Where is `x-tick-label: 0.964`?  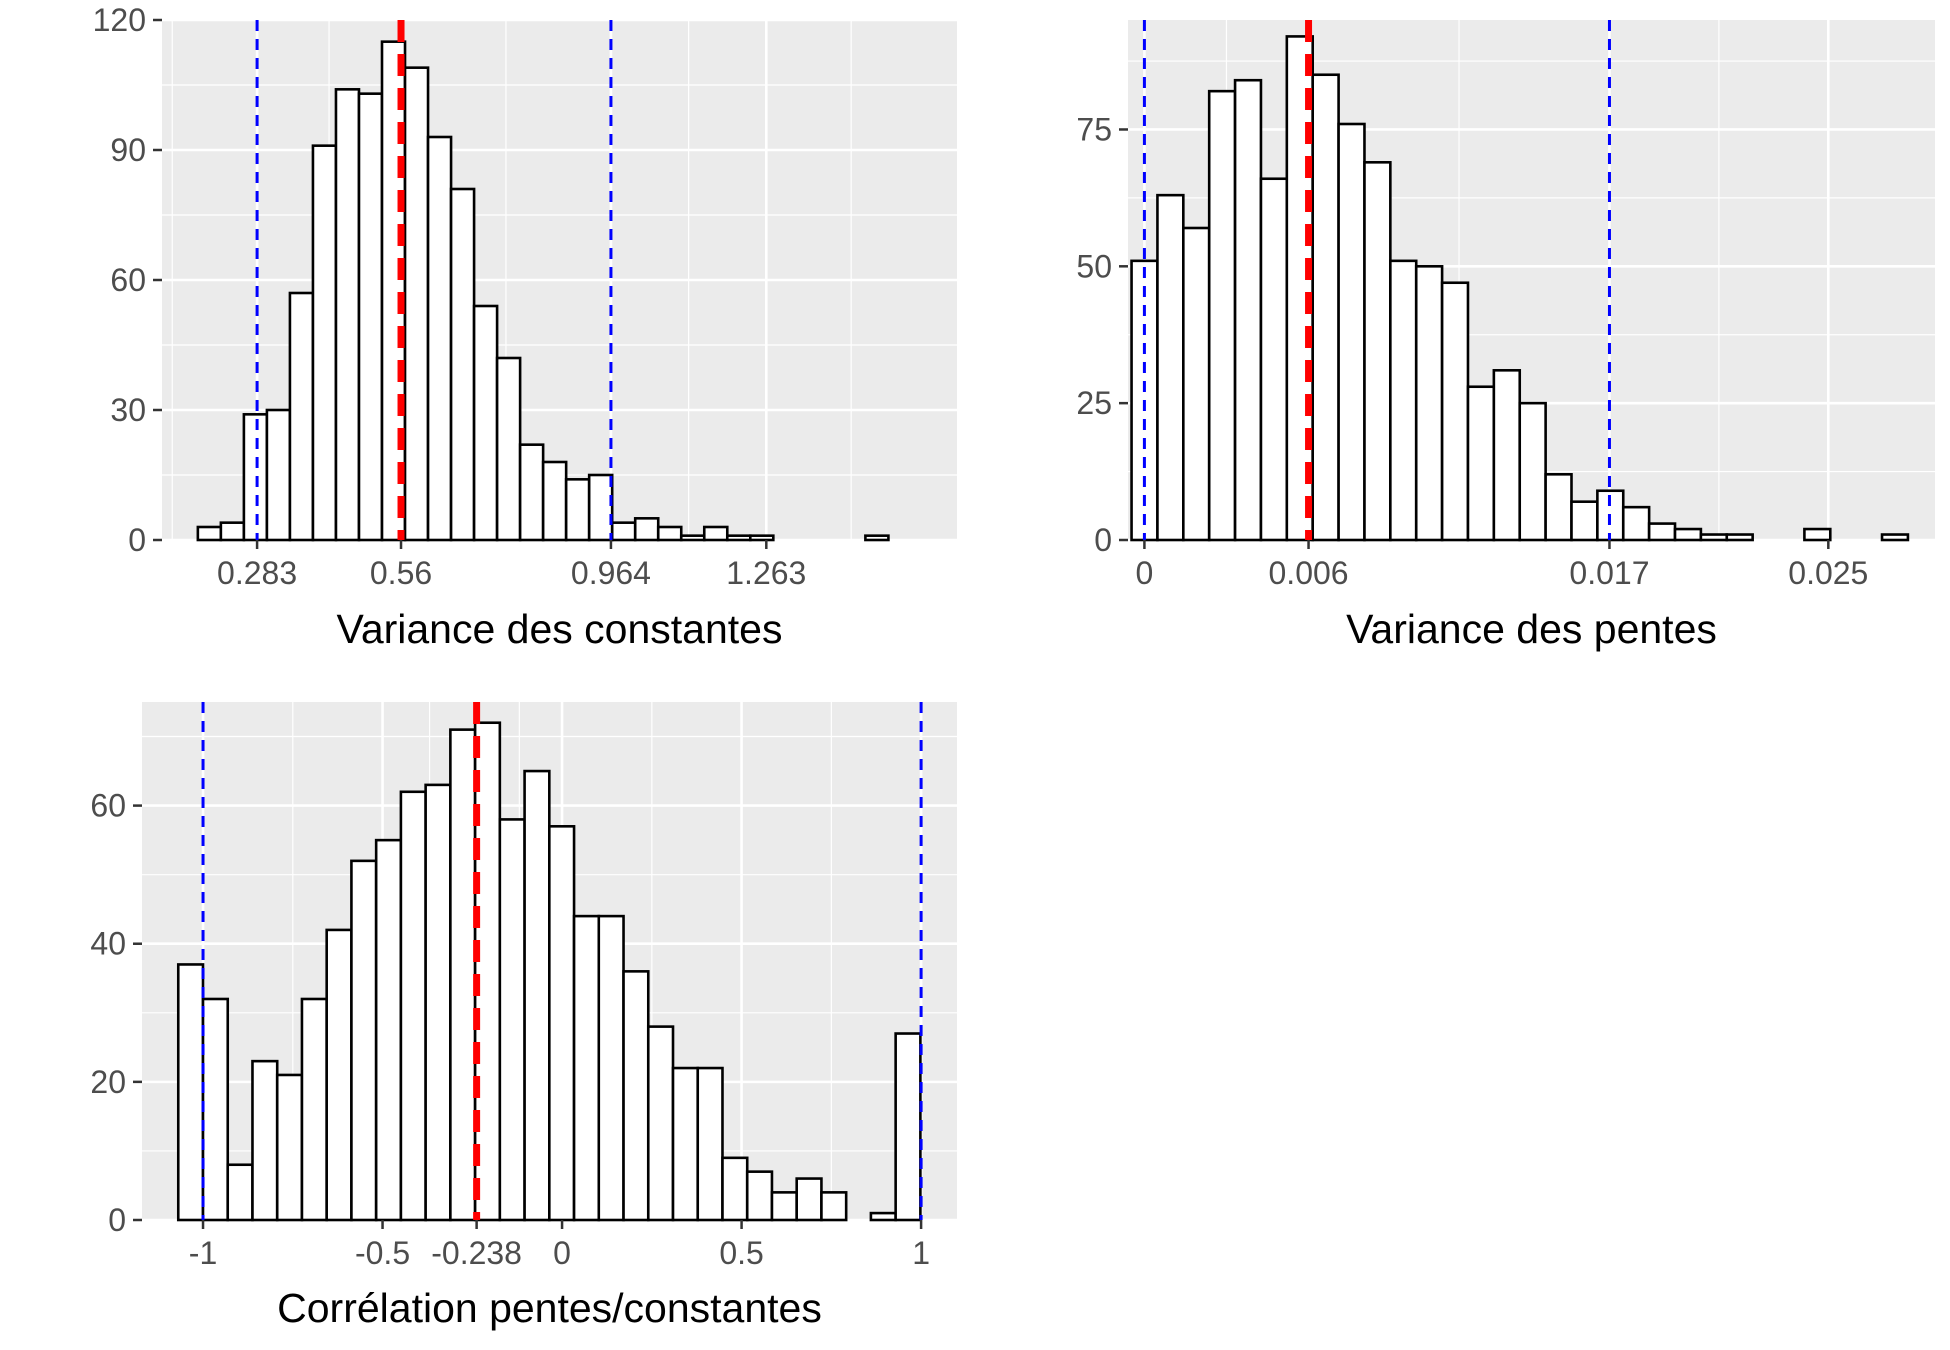
x-tick-label: 0.964 is located at coordinates (611, 573).